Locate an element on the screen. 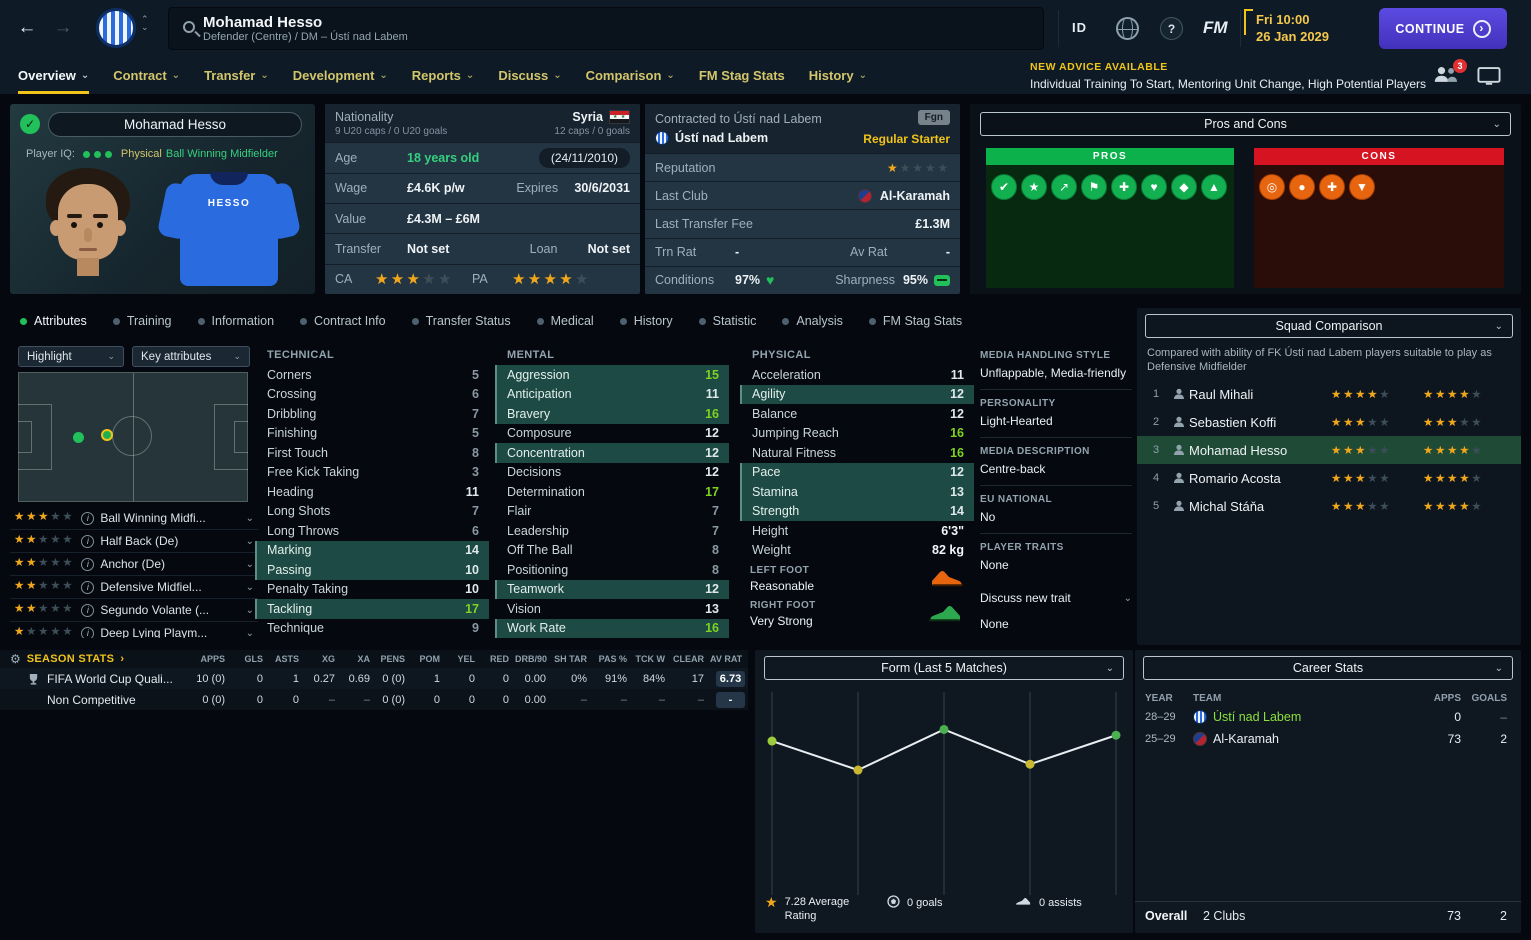  position-pitch is located at coordinates (133, 437).